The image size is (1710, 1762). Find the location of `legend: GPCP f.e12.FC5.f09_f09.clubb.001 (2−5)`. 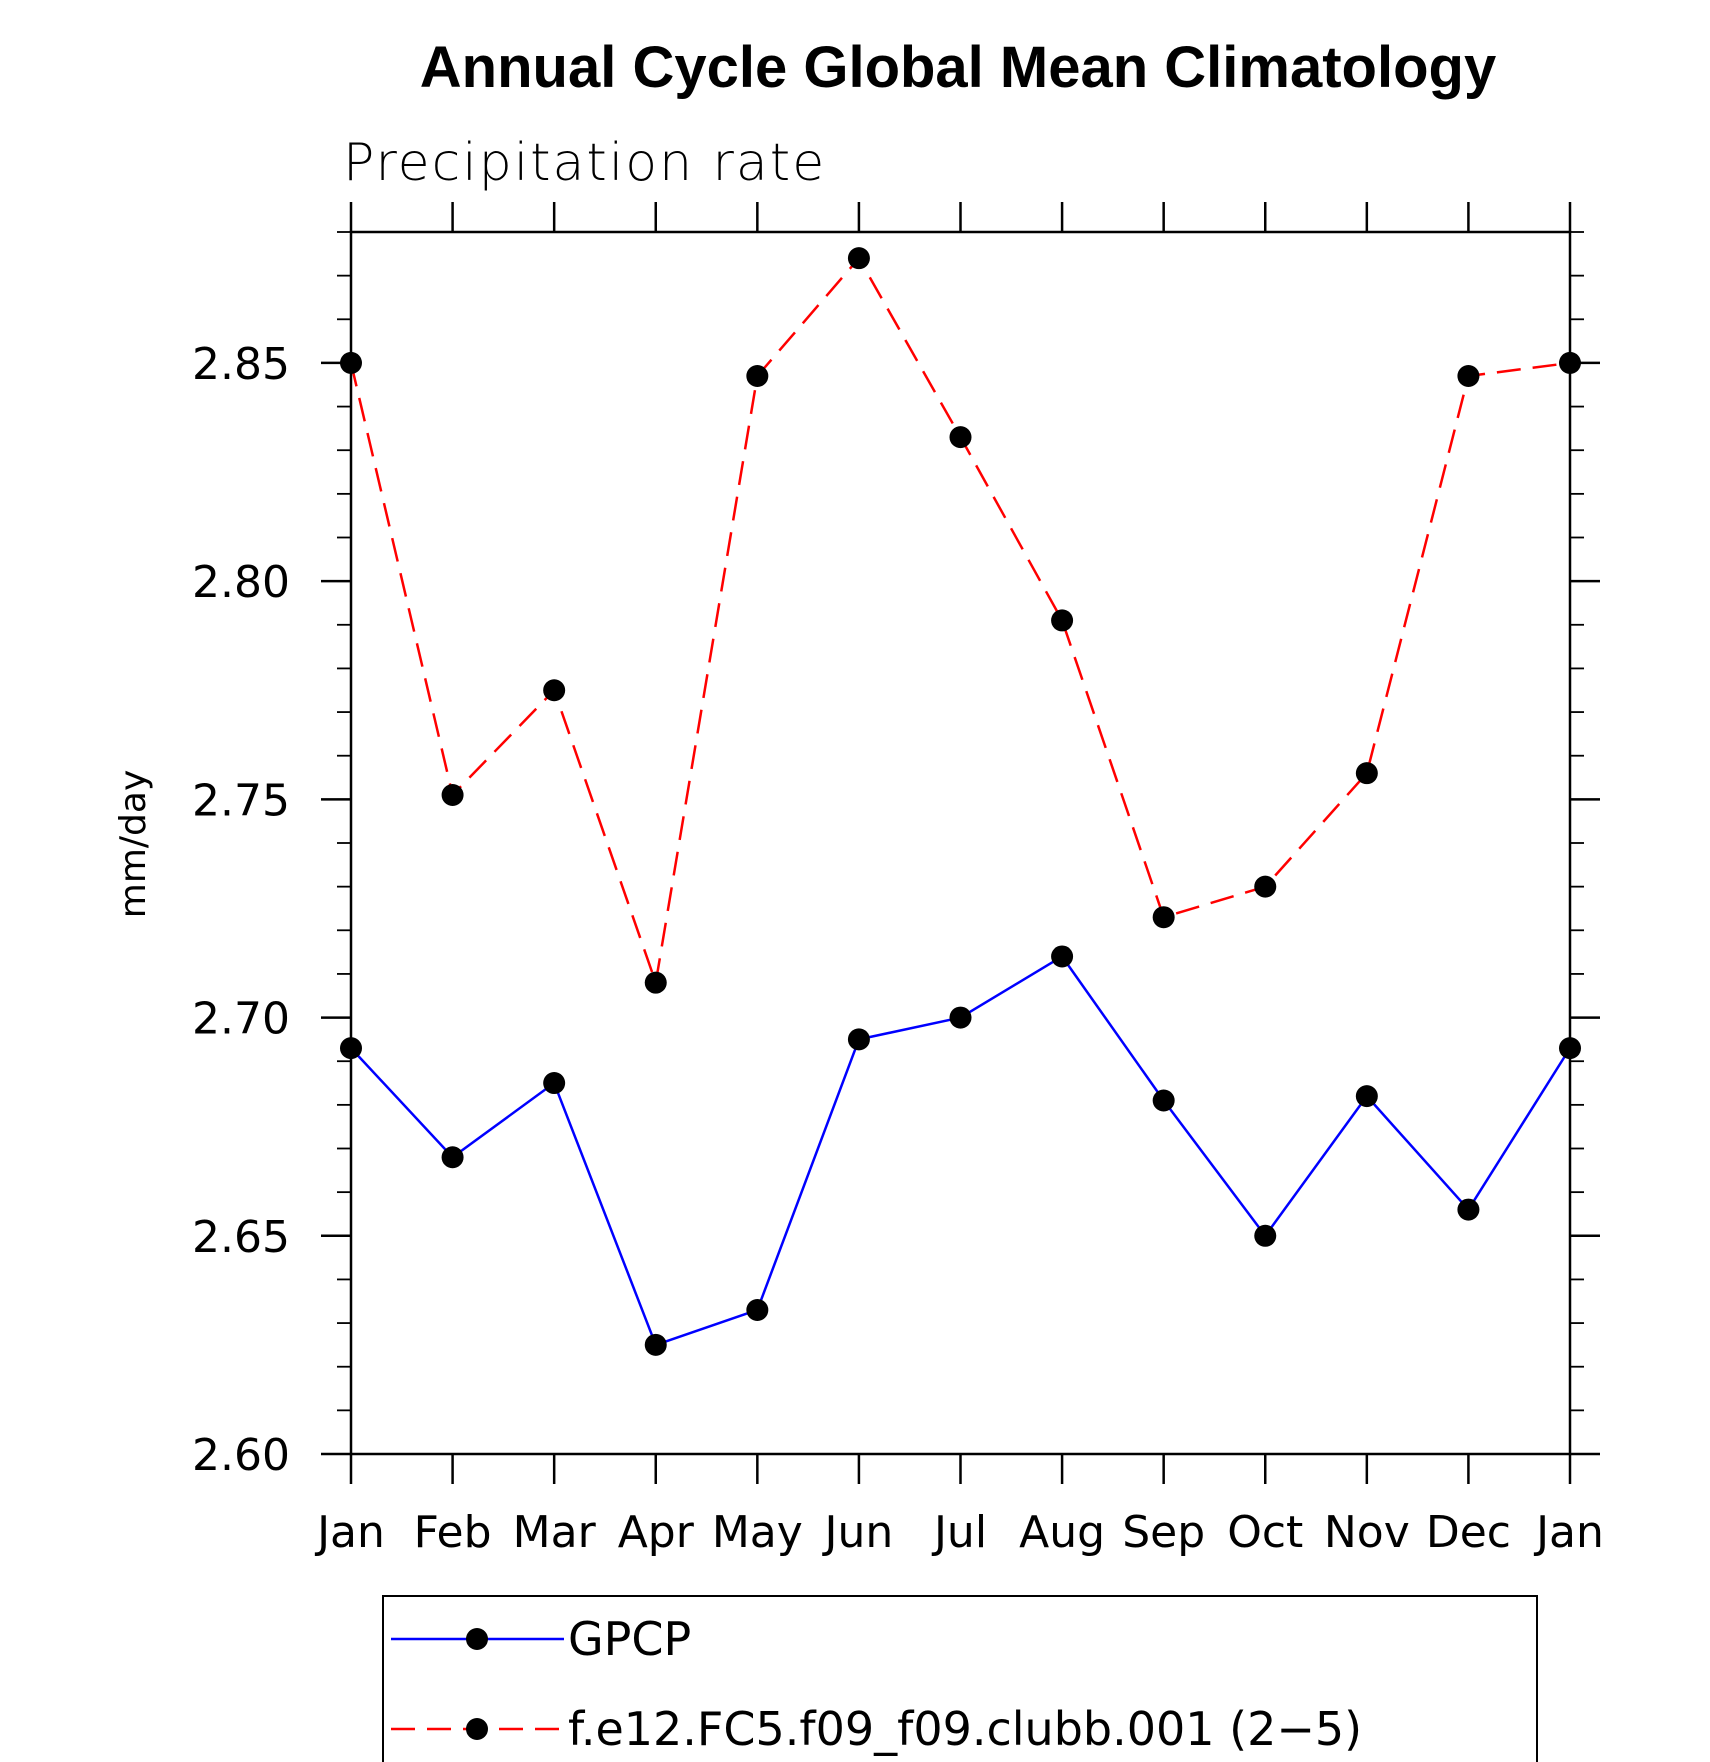

legend: GPCP f.e12.FC5.f09_f09.clubb.001 (2−5) is located at coordinates (960, 1678).